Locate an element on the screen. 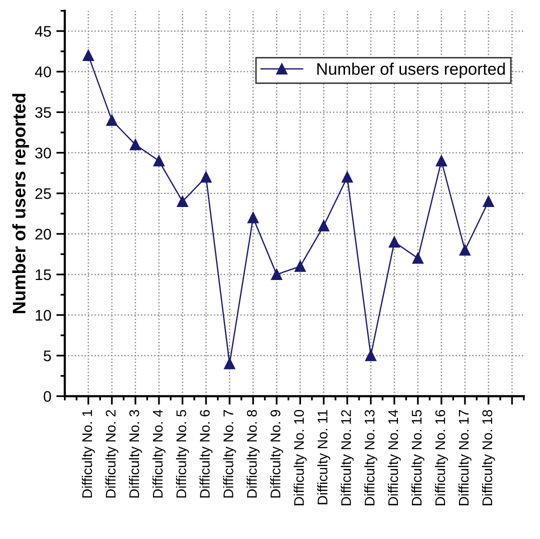  x-tick-label: Difficulty No. 2 is located at coordinates (111, 454).